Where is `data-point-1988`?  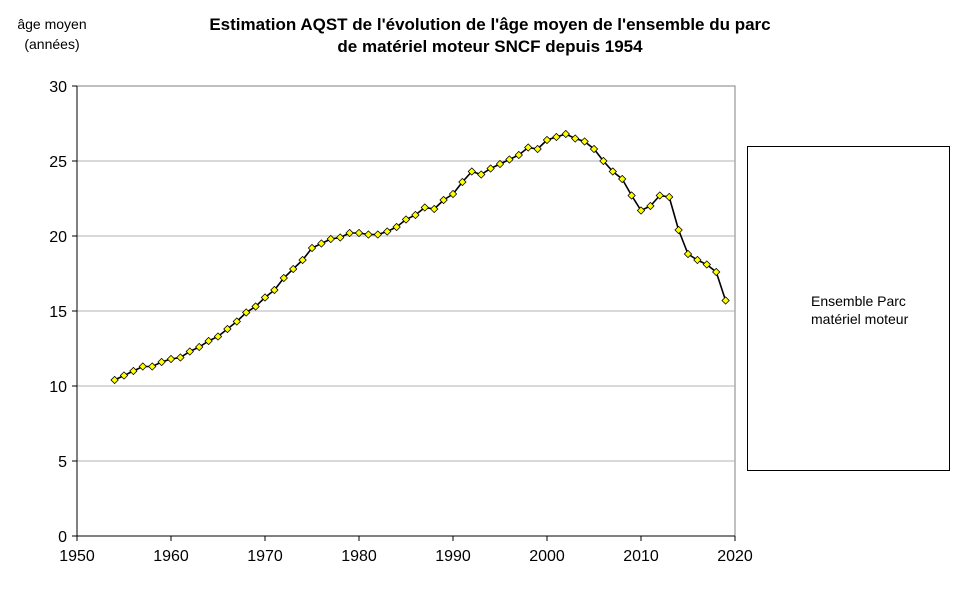
data-point-1988 is located at coordinates (434, 209).